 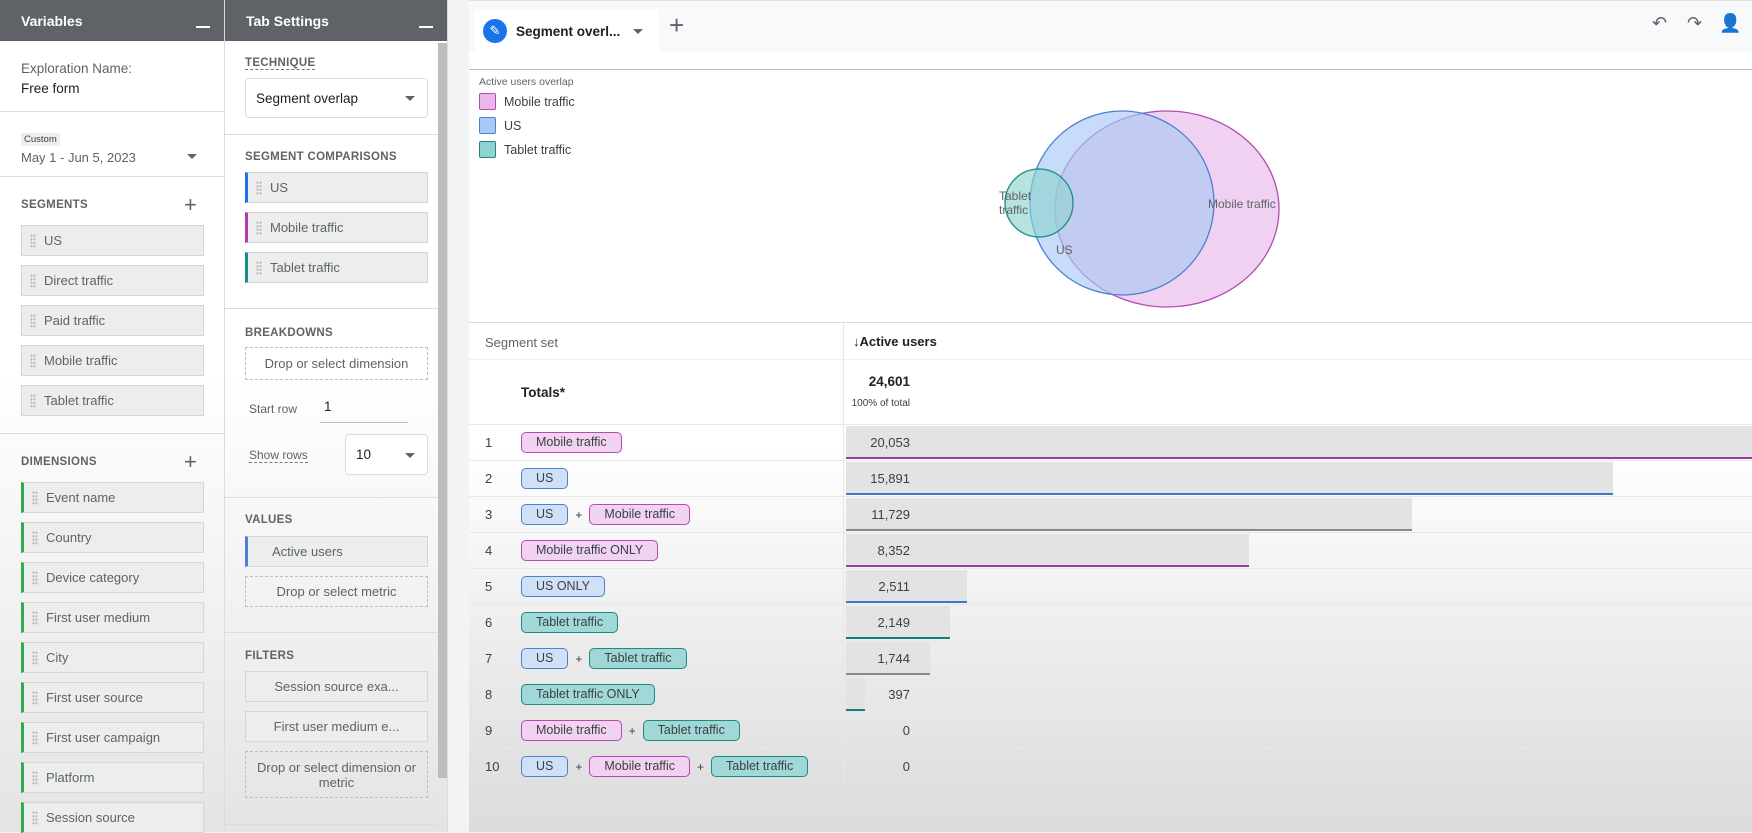 I want to click on column-header-active-users: ↓Active users, so click(x=895, y=341).